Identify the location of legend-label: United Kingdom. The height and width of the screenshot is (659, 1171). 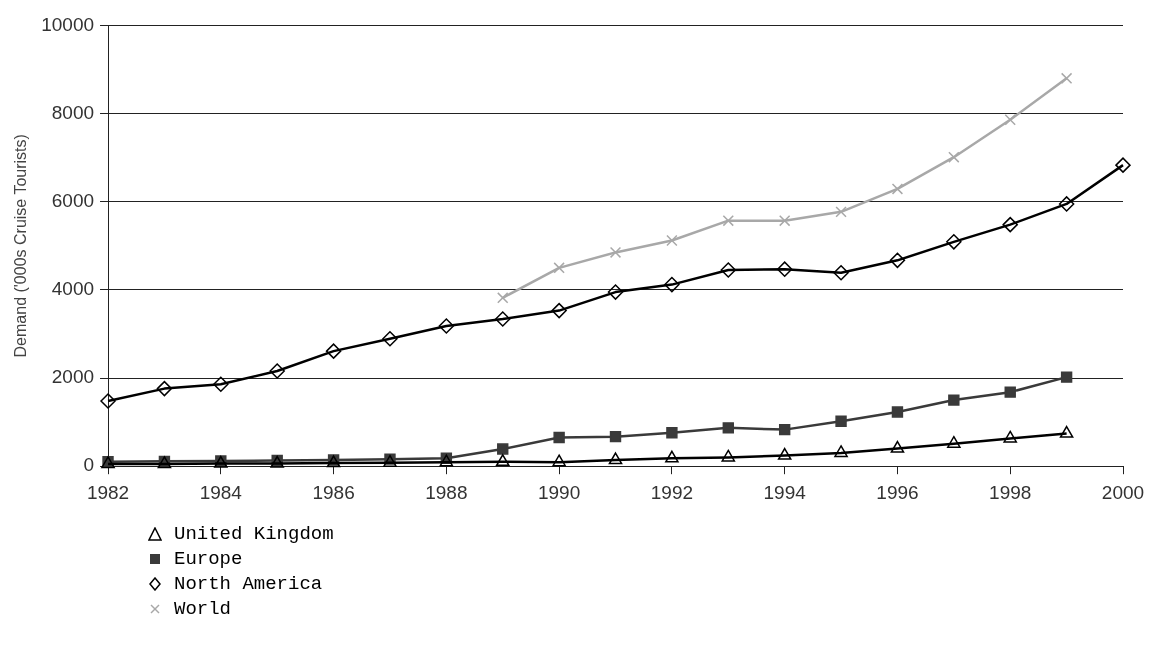
(254, 533).